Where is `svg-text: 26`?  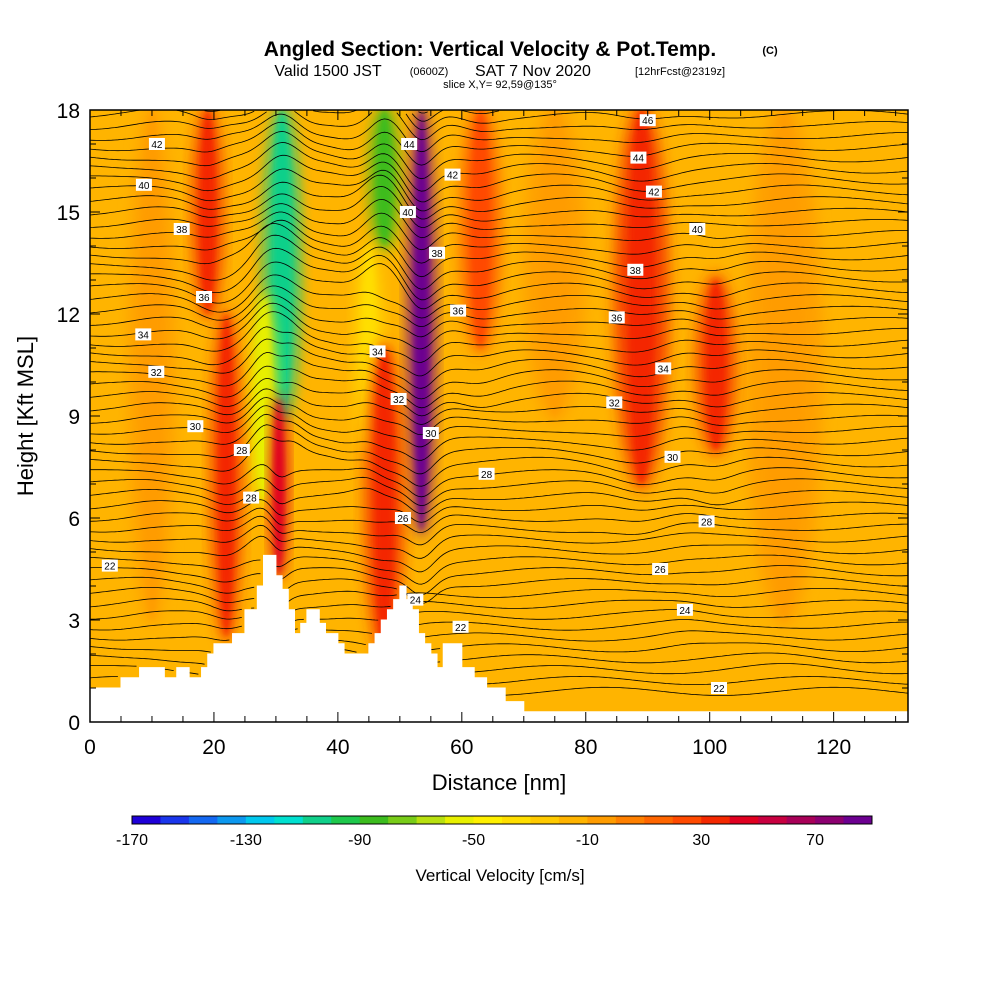 svg-text: 26 is located at coordinates (661, 570).